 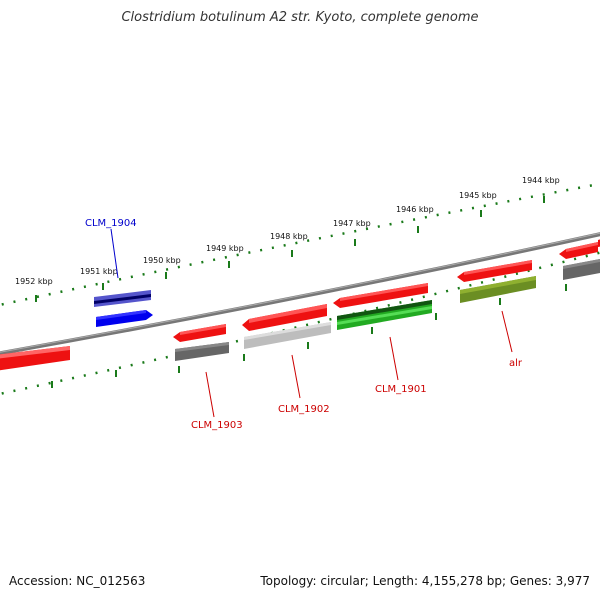 What do you see at coordinates (289, 236) in the screenshot?
I see `tick-label-1948: 1948 kbp` at bounding box center [289, 236].